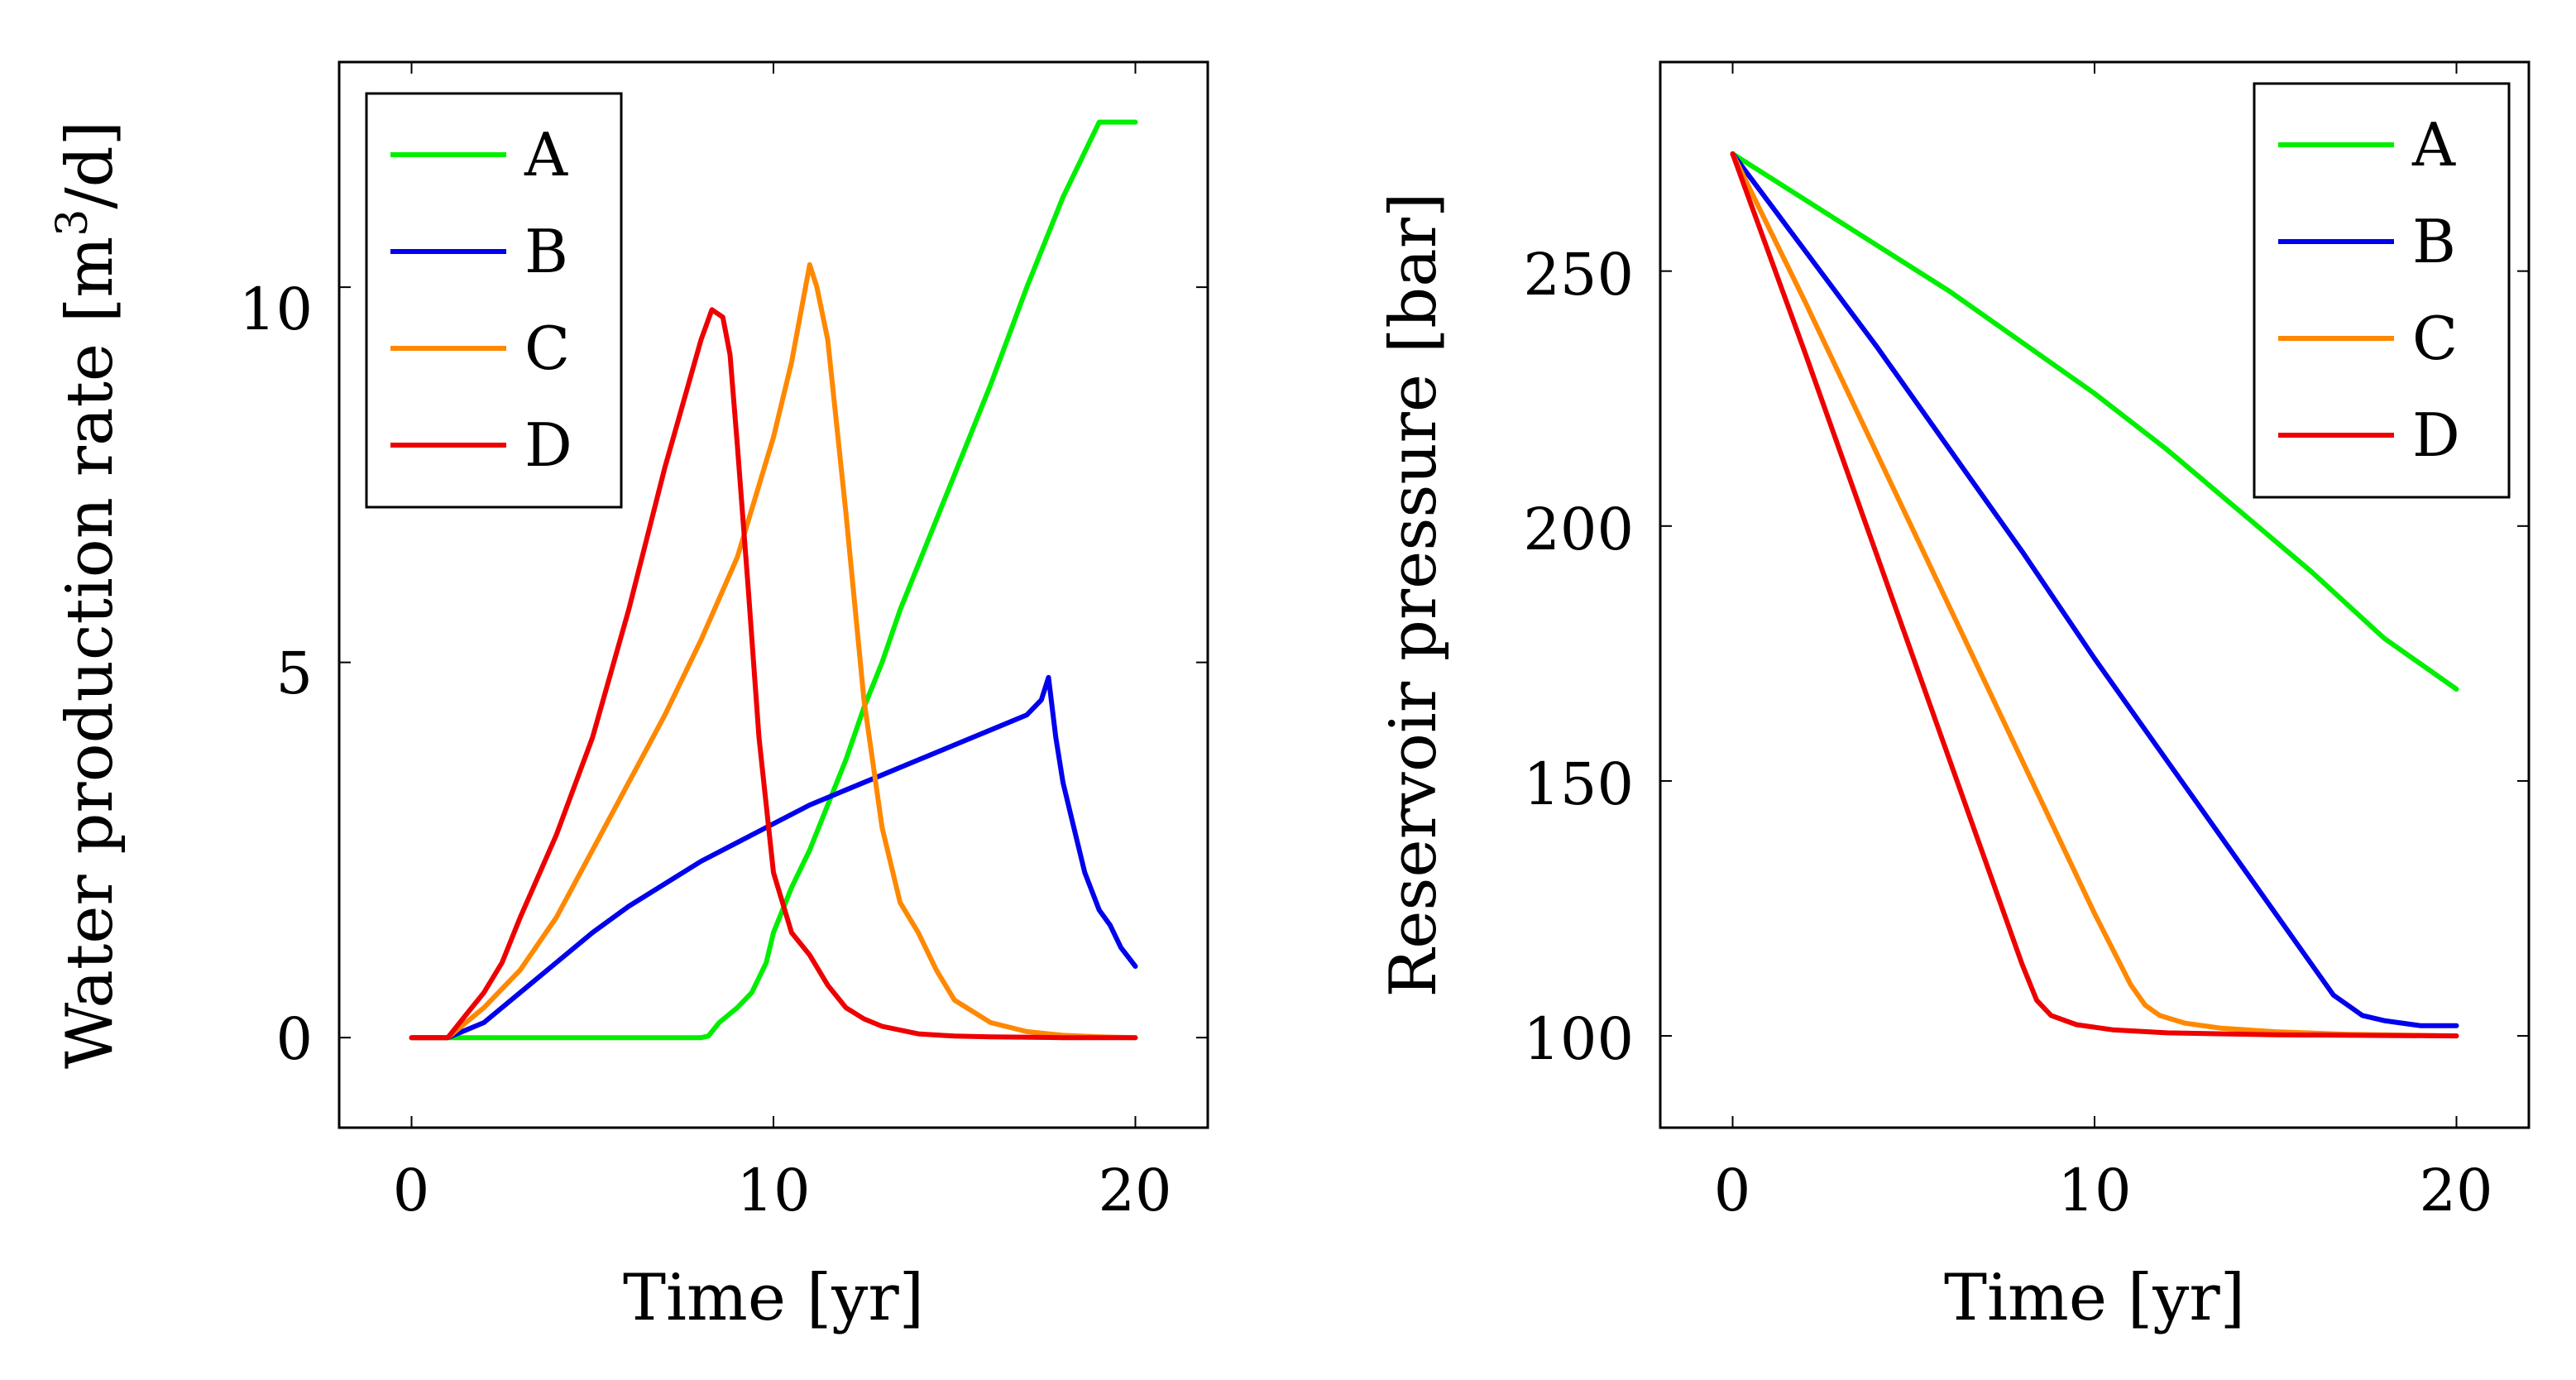 The height and width of the screenshot is (1380, 2576). I want to click on y-tick-label: 150, so click(1579, 784).